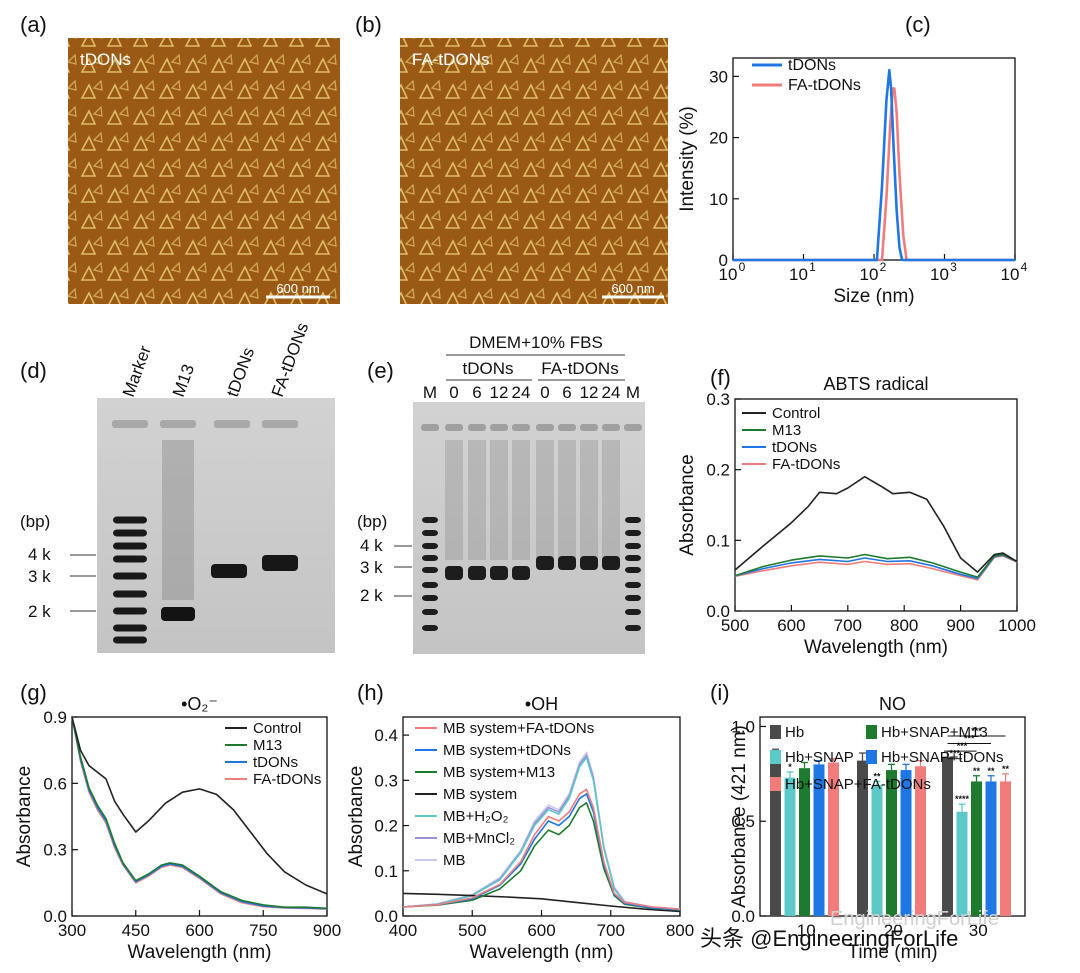 Image resolution: width=1080 pixels, height=973 pixels. Describe the element at coordinates (55, 783) in the screenshot. I see `y-tick-label: 0.6` at that location.